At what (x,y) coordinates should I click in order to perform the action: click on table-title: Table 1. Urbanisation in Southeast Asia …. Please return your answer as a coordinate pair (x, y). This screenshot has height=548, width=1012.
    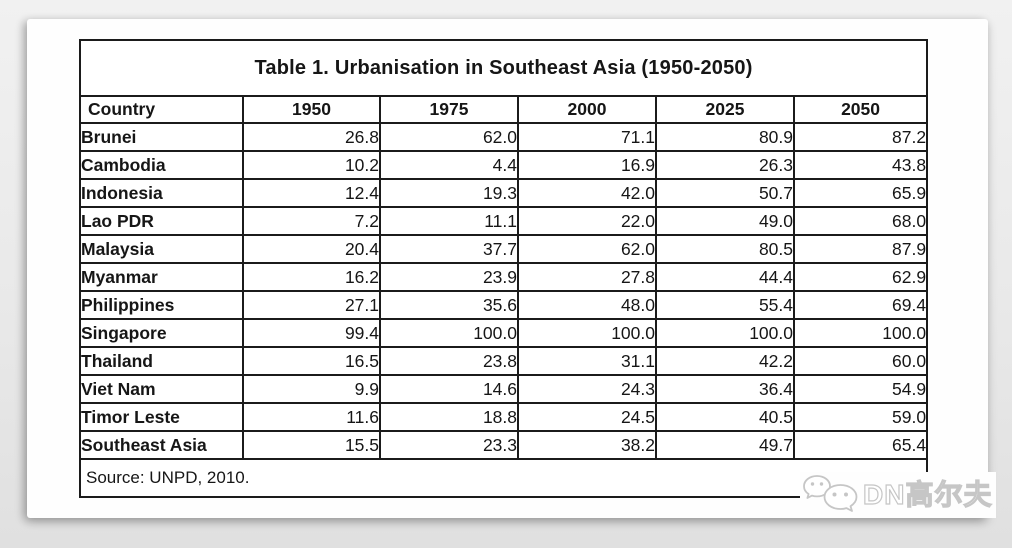
    Looking at the image, I should click on (503, 68).